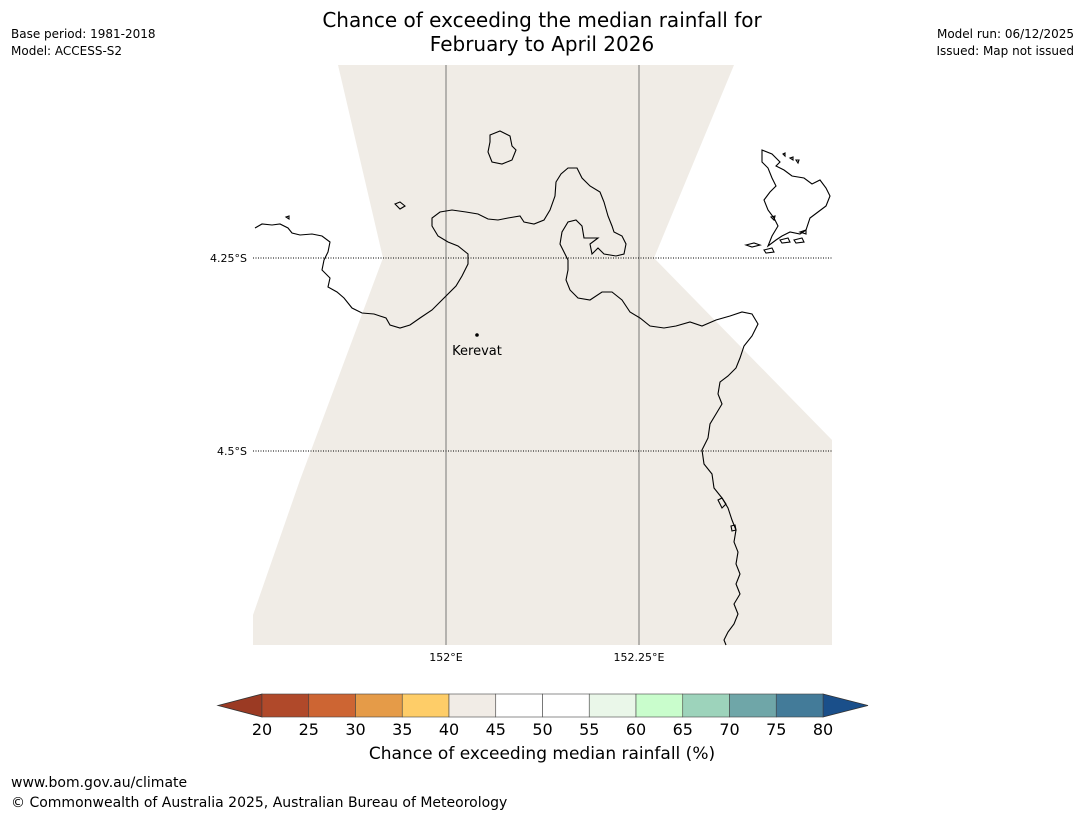  Describe the element at coordinates (776, 729) in the screenshot. I see `colorbar-tick-label: 75` at that location.